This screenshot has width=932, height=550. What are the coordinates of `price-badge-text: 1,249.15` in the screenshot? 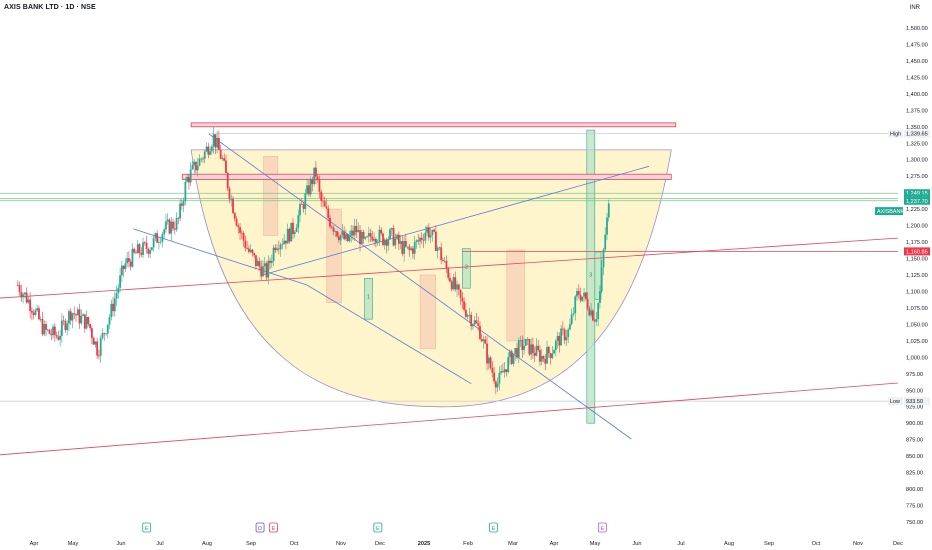 It's located at (917, 194).